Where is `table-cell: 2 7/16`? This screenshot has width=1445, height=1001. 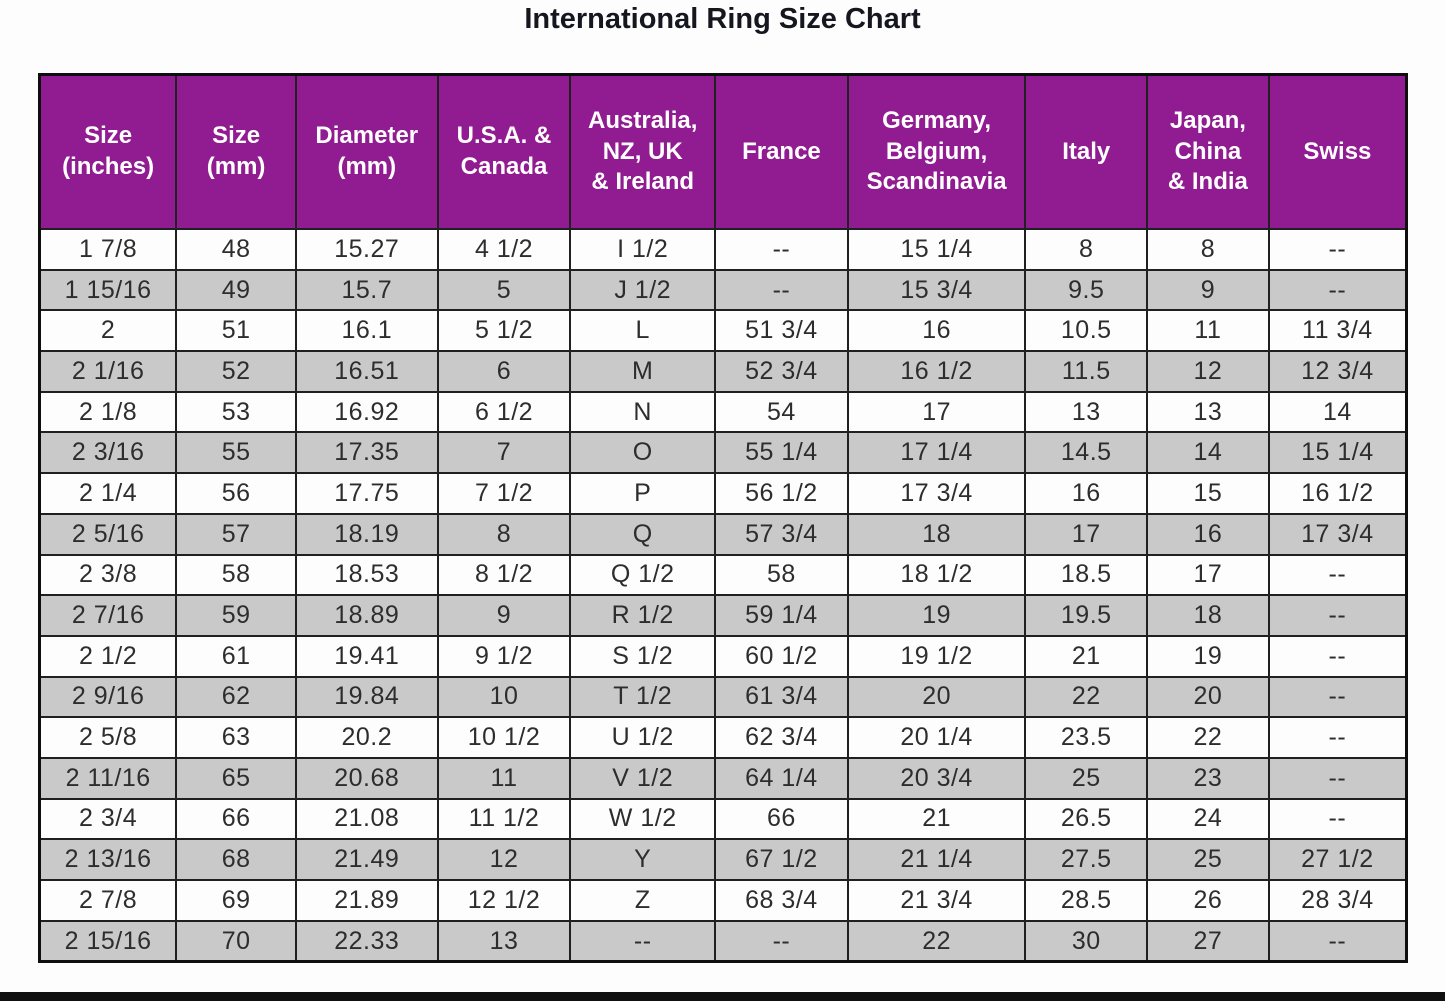 table-cell: 2 7/16 is located at coordinates (108, 615).